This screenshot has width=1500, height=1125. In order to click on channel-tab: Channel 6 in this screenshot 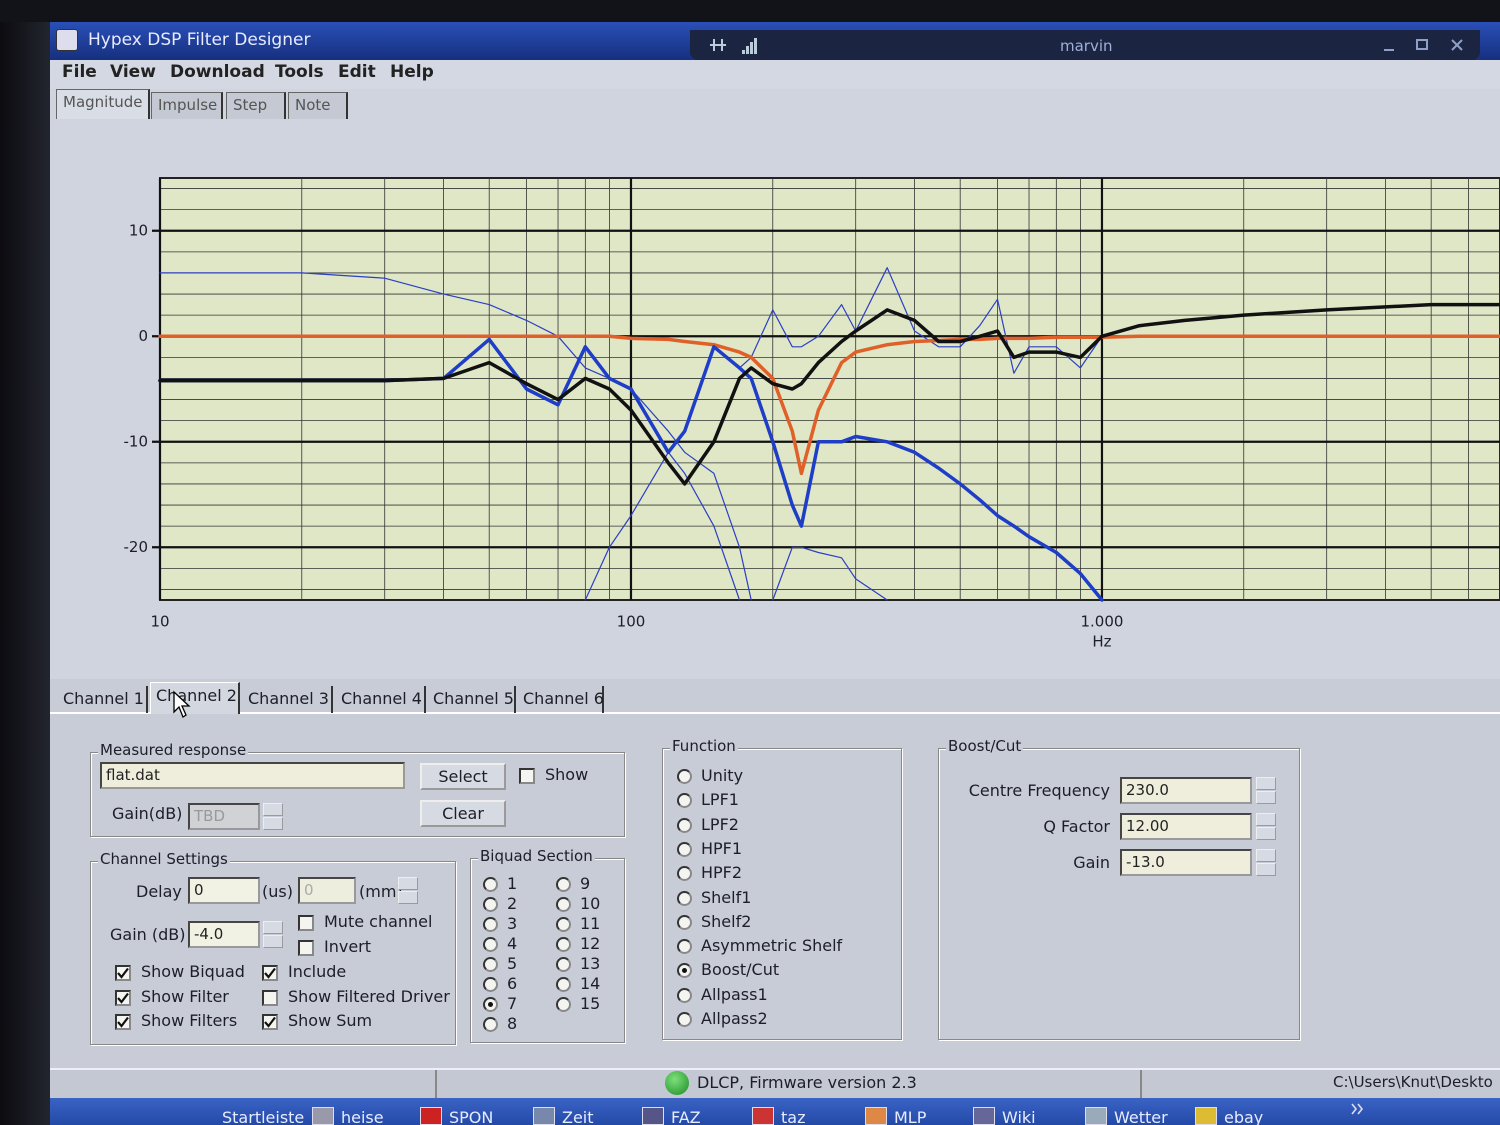, I will do `click(561, 699)`.